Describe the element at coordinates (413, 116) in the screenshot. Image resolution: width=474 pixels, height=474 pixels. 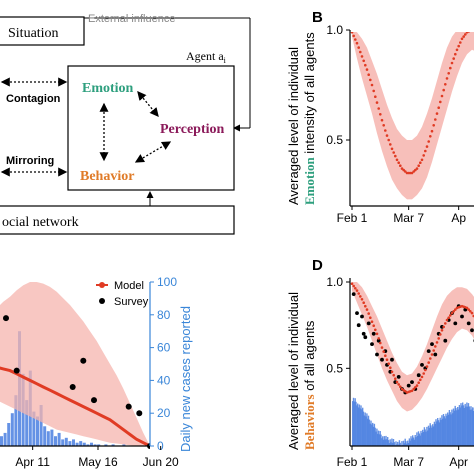
I see `panel-b-band` at that location.